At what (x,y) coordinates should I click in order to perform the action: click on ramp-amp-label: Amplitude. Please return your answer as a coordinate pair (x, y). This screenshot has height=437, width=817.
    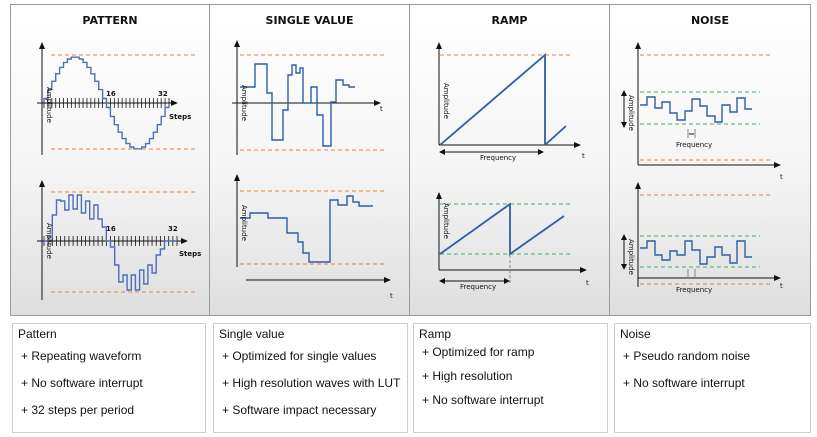
    Looking at the image, I should click on (446, 101).